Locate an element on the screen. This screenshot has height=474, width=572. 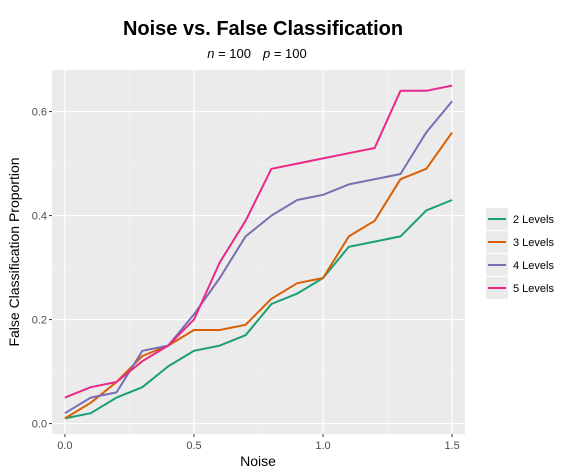
subtitle-n-label: n is located at coordinates (210, 53).